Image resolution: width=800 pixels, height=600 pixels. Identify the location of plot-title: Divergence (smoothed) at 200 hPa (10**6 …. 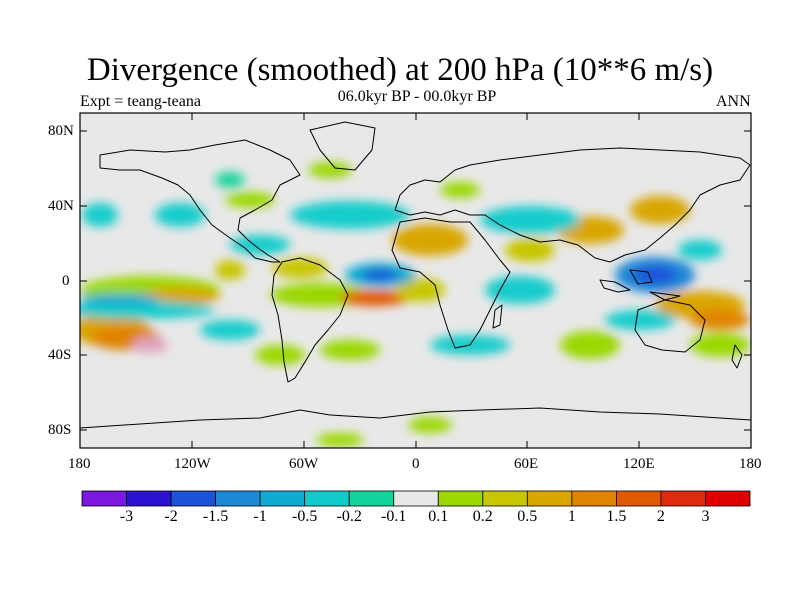
(400, 70).